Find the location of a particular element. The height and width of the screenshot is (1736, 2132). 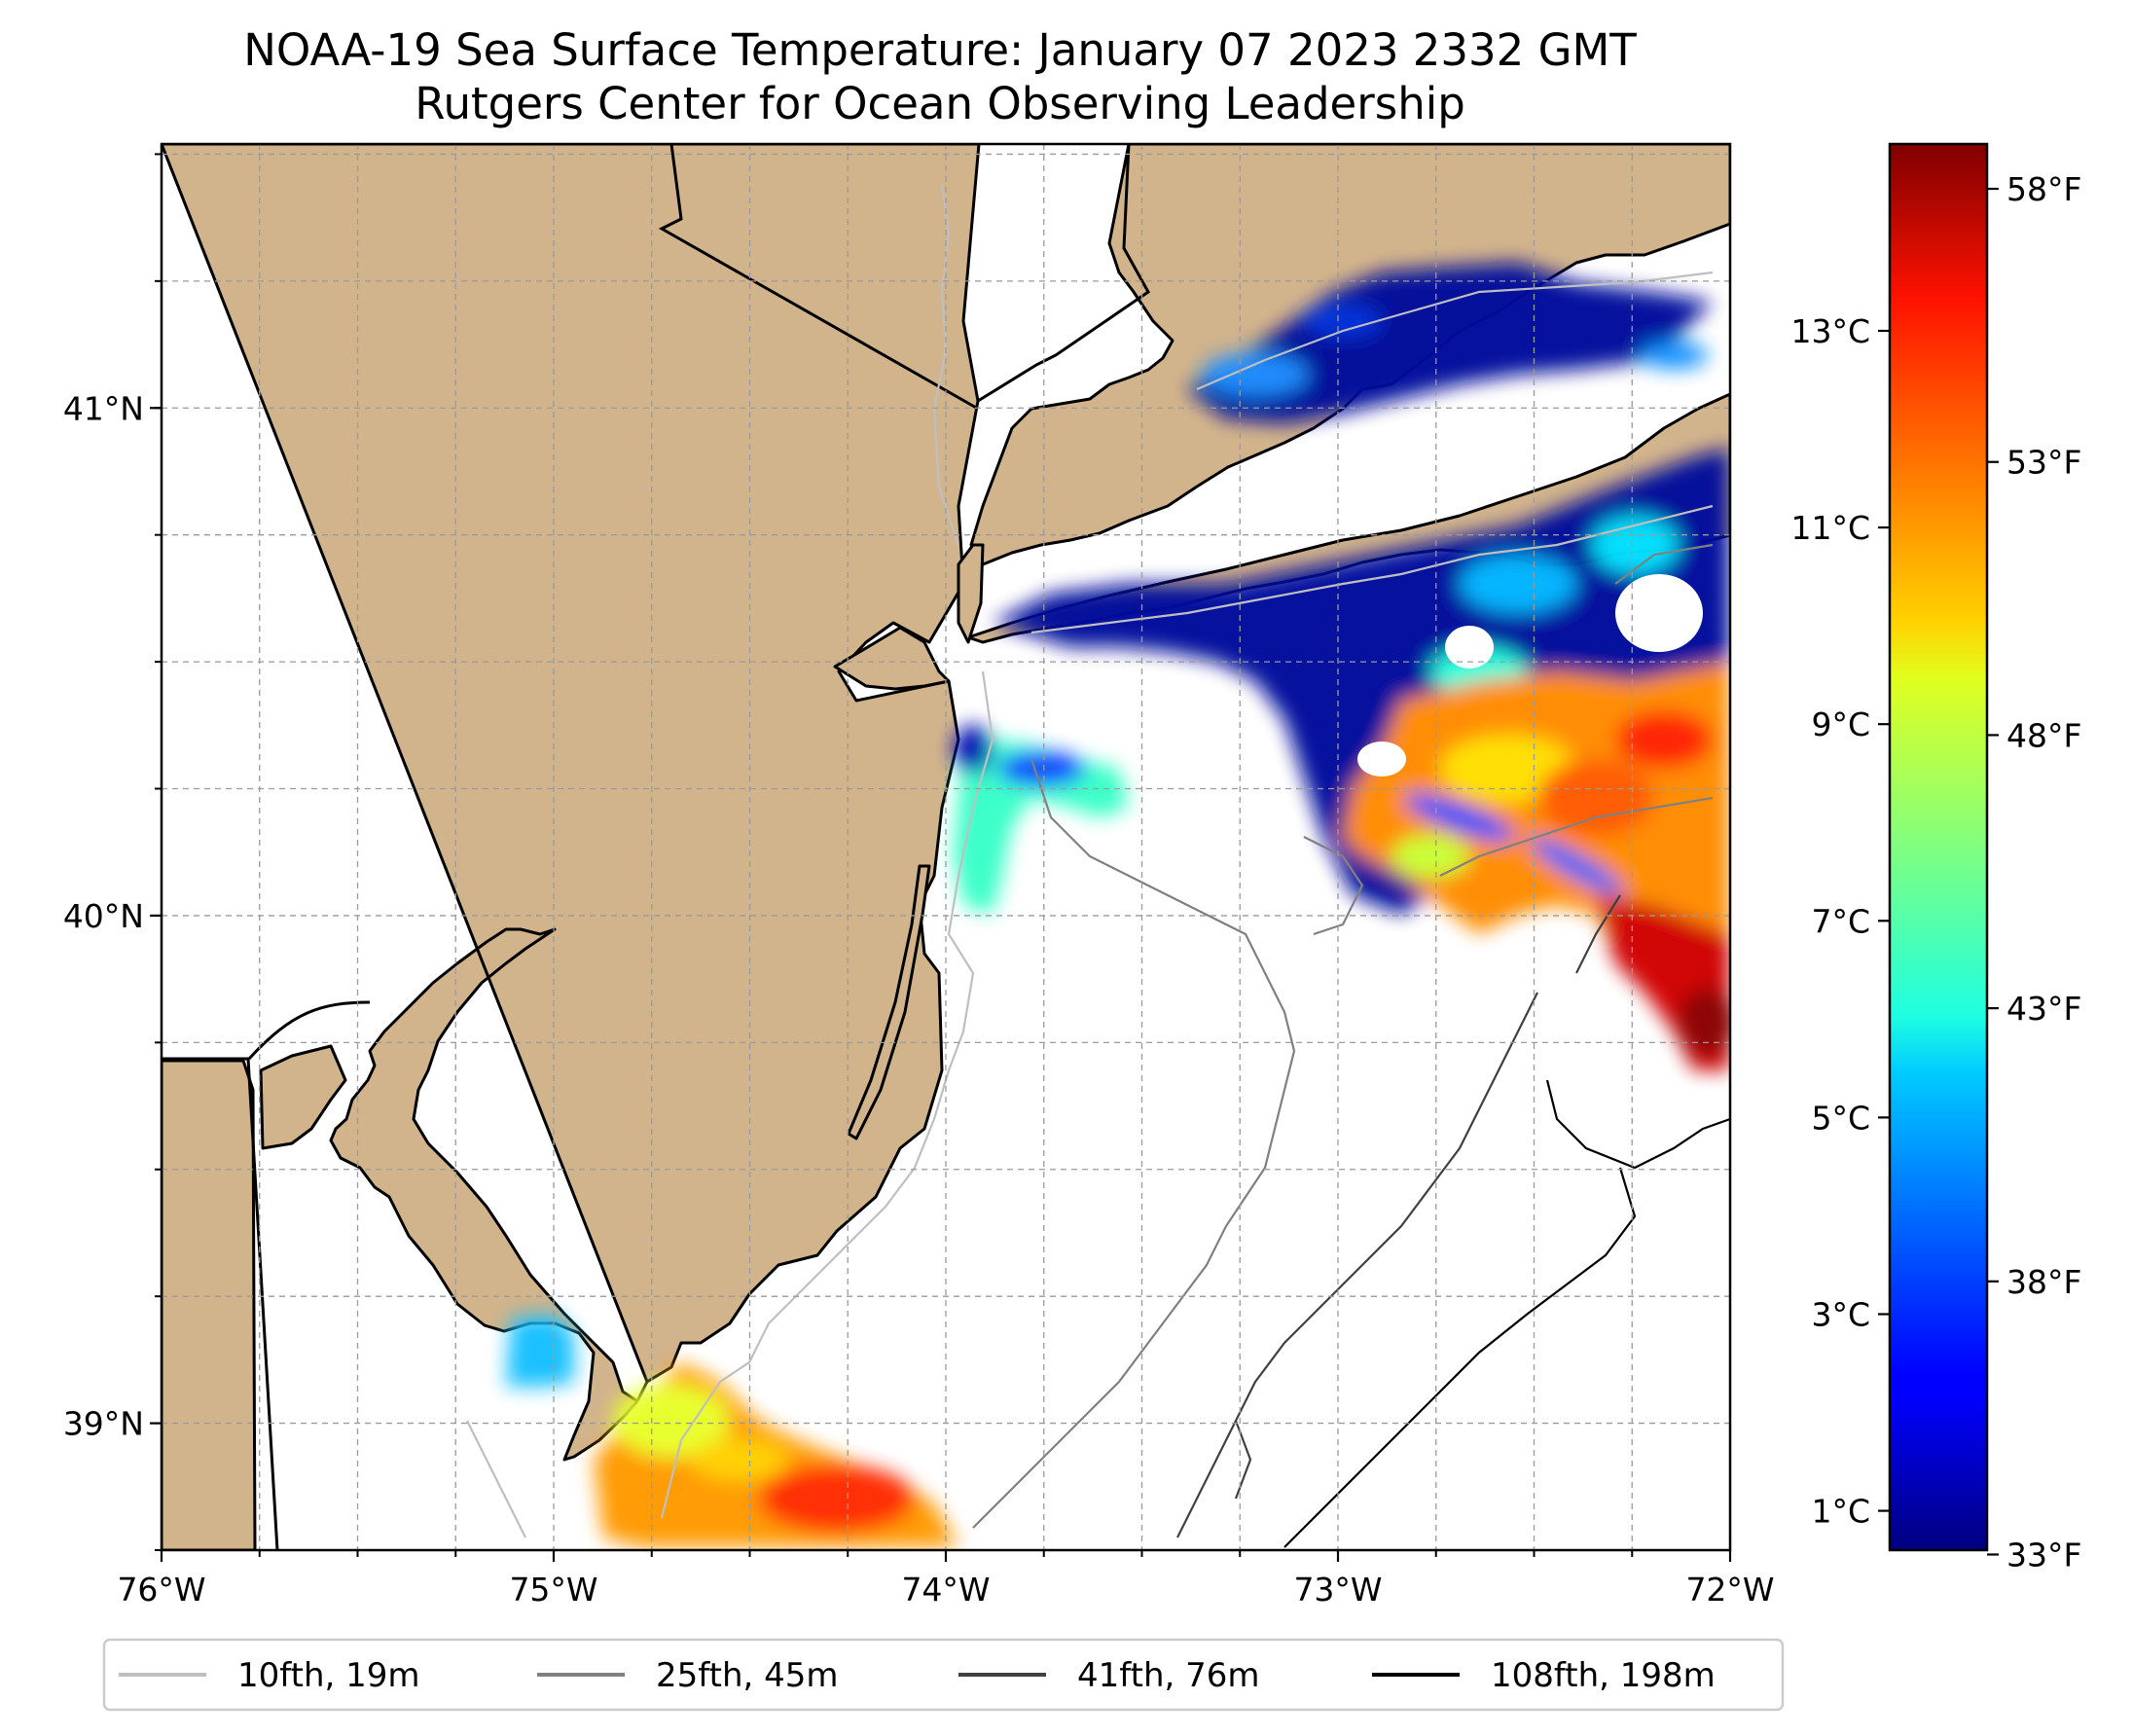

lon-tick-label: 73°W is located at coordinates (1338, 1590).